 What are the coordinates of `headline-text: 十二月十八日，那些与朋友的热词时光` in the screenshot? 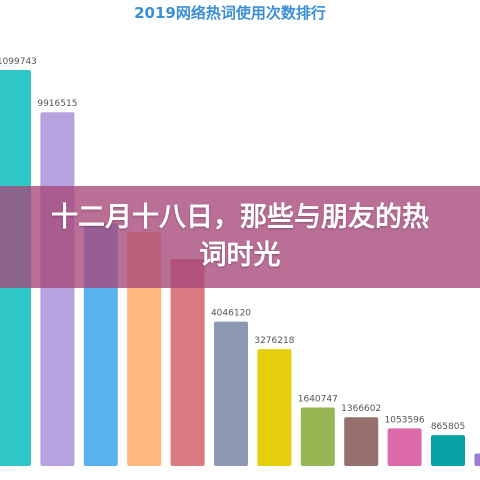 It's located at (240, 236).